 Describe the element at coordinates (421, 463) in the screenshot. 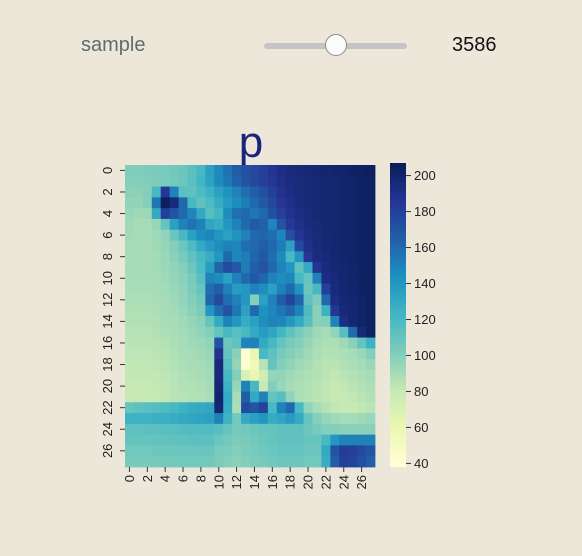

I see `colorbar-tick-label: 40` at that location.